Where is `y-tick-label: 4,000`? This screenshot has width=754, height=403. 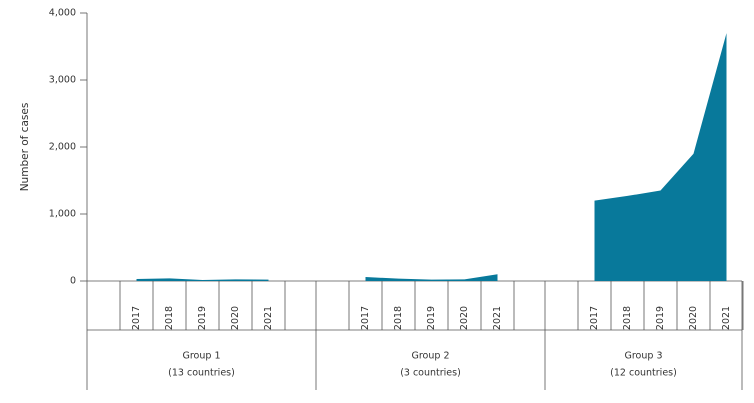 y-tick-label: 4,000 is located at coordinates (62, 13).